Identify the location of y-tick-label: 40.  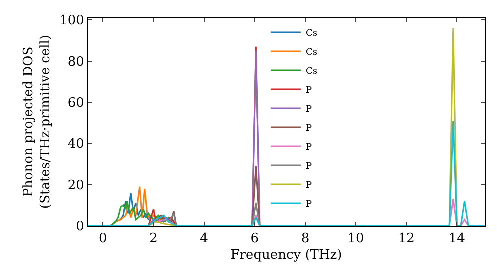
(76, 144).